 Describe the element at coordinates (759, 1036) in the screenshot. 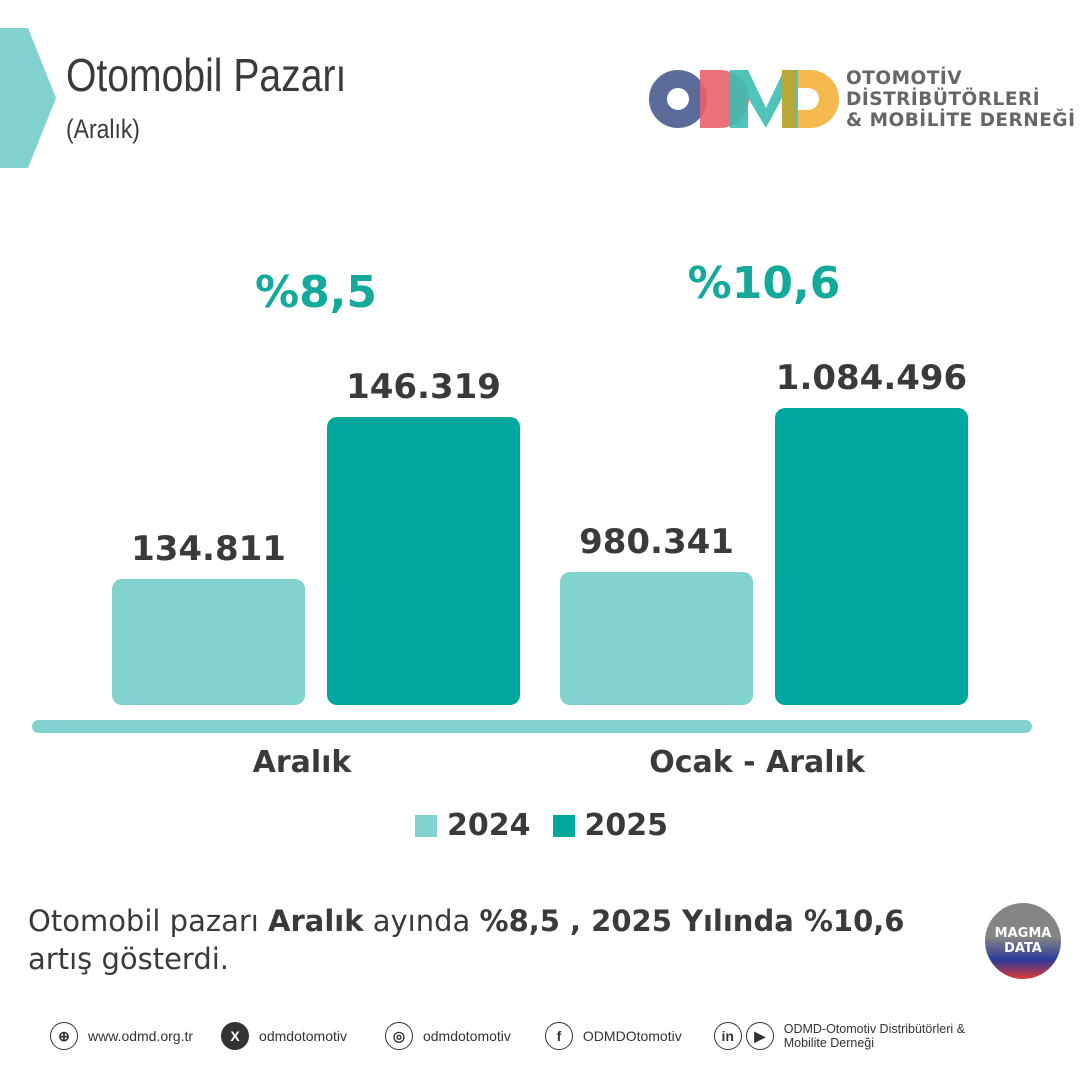

I see `youtube-icon: ▶` at that location.